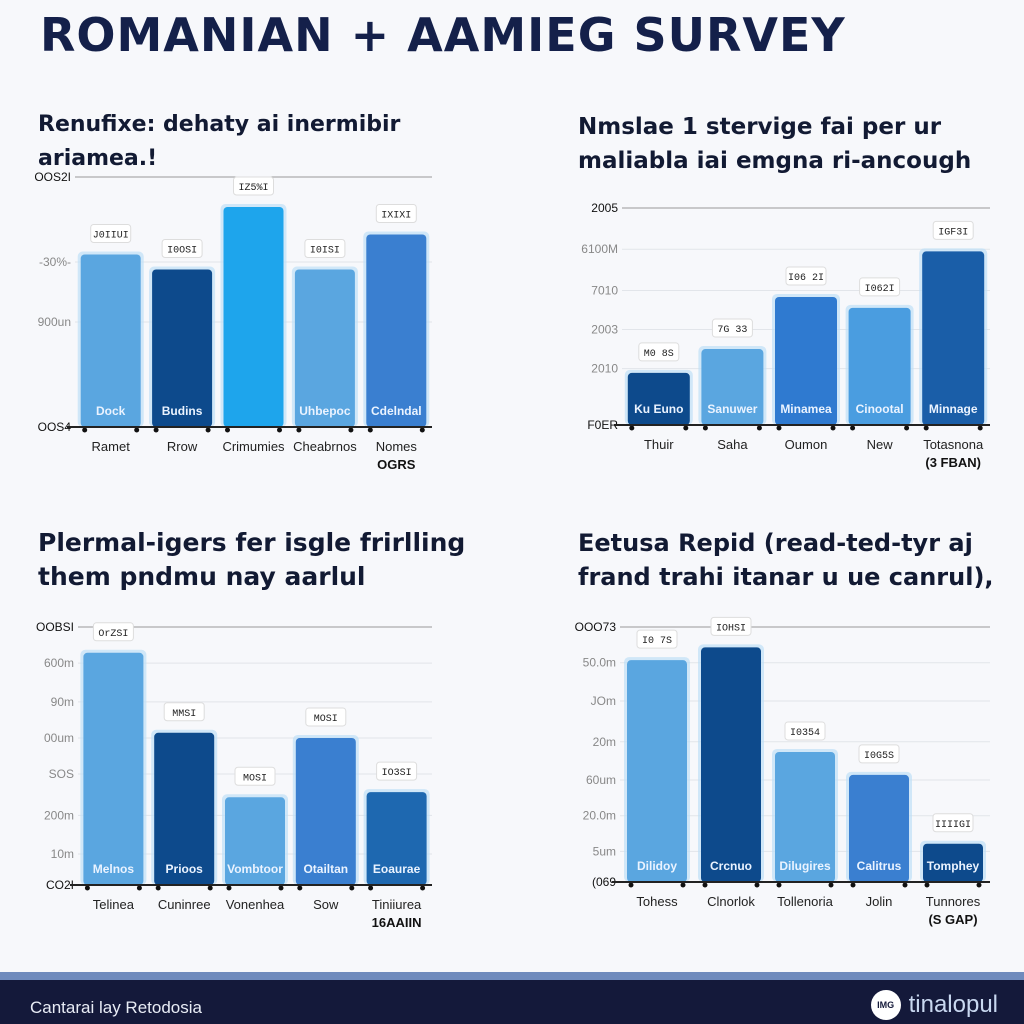 The height and width of the screenshot is (1024, 1024). What do you see at coordinates (61, 774) in the screenshot?
I see `y-tick-label: SOS` at bounding box center [61, 774].